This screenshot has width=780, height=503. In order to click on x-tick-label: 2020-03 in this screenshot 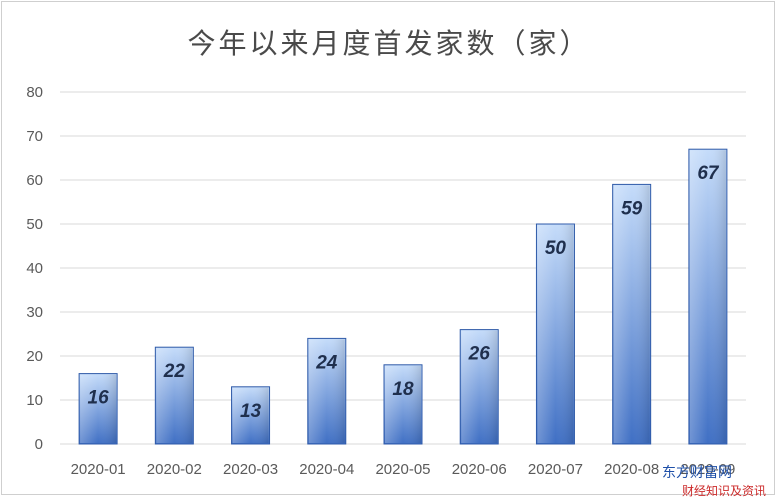, I will do `click(250, 469)`.